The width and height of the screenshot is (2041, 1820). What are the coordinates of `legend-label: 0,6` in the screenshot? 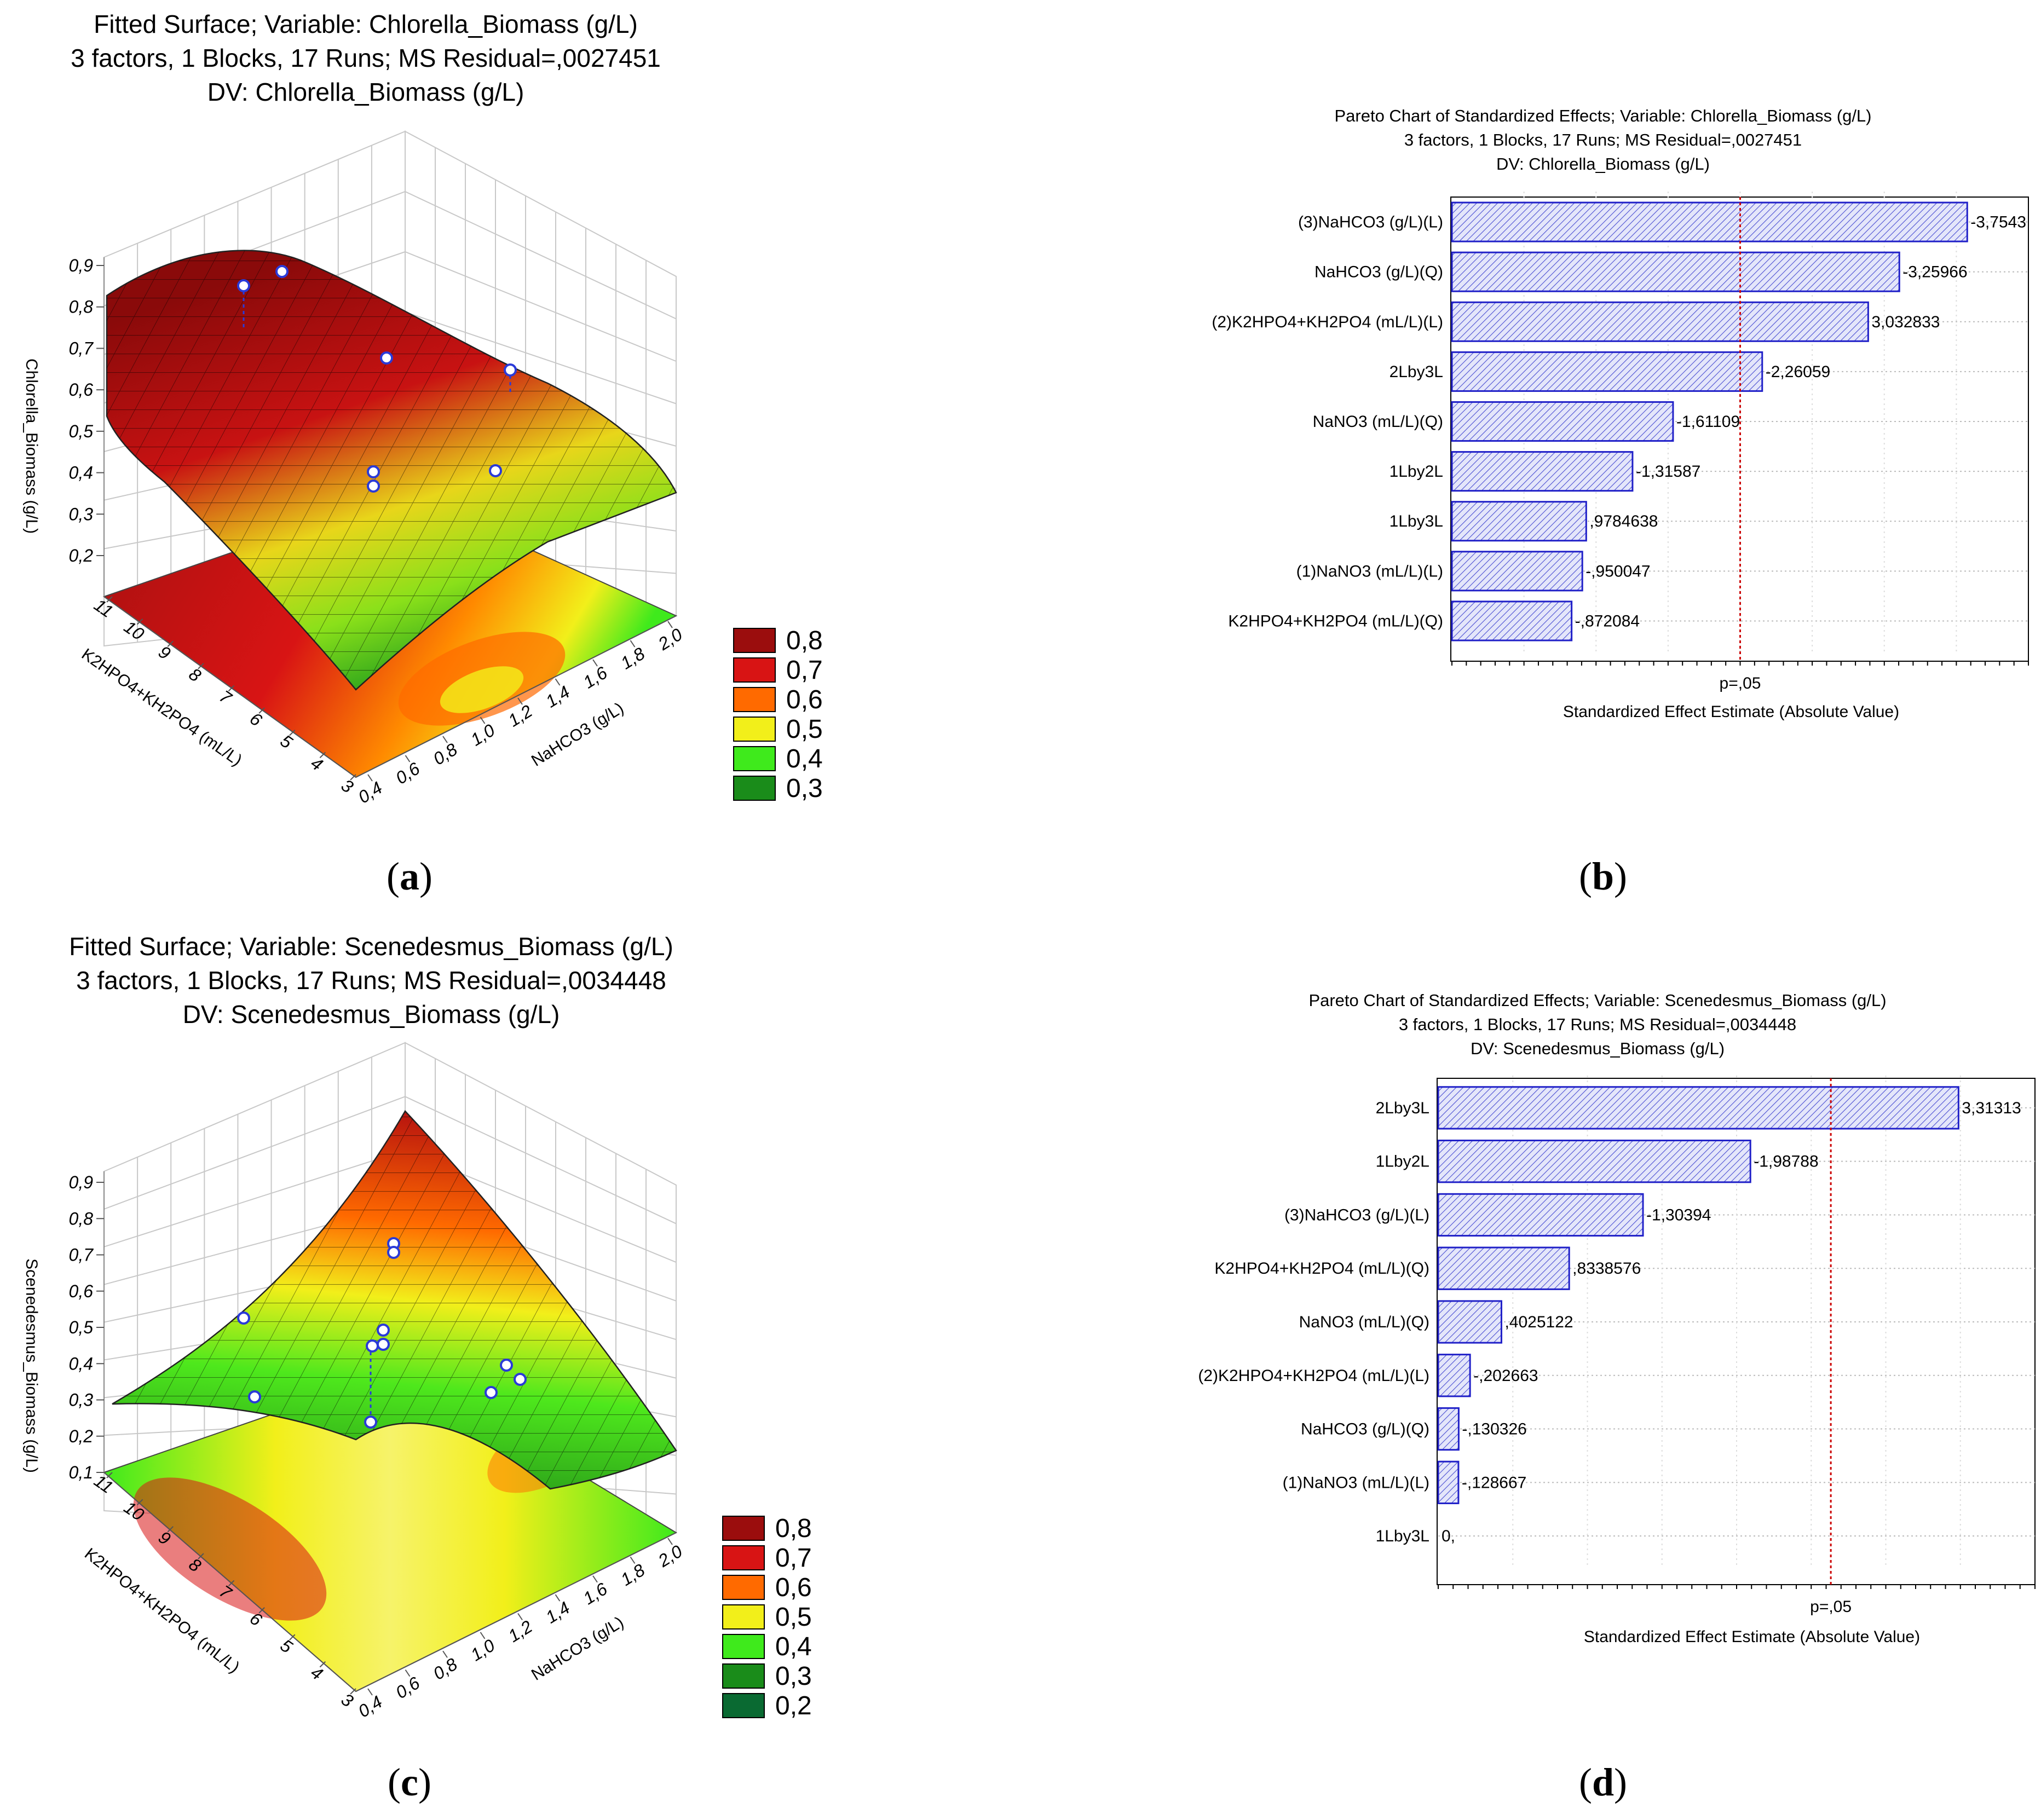 It's located at (793, 1588).